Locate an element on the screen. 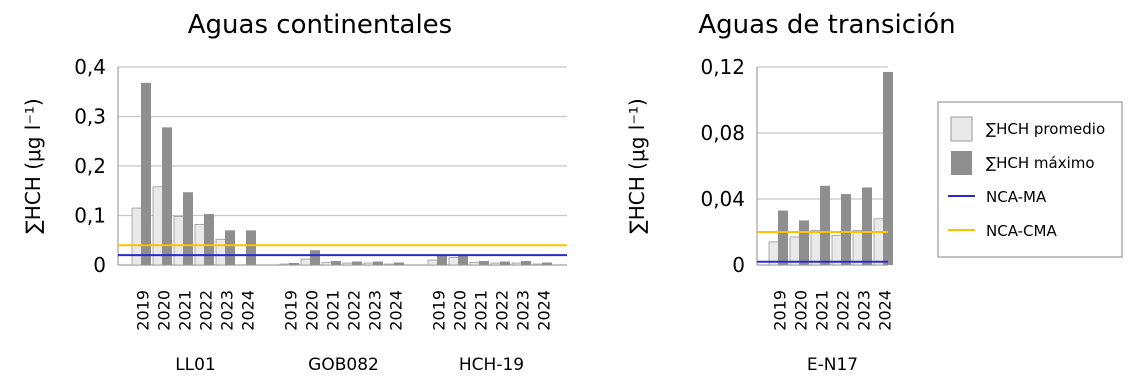 The image size is (1128, 382). bar-maximo-ll01-2024 is located at coordinates (251, 247).